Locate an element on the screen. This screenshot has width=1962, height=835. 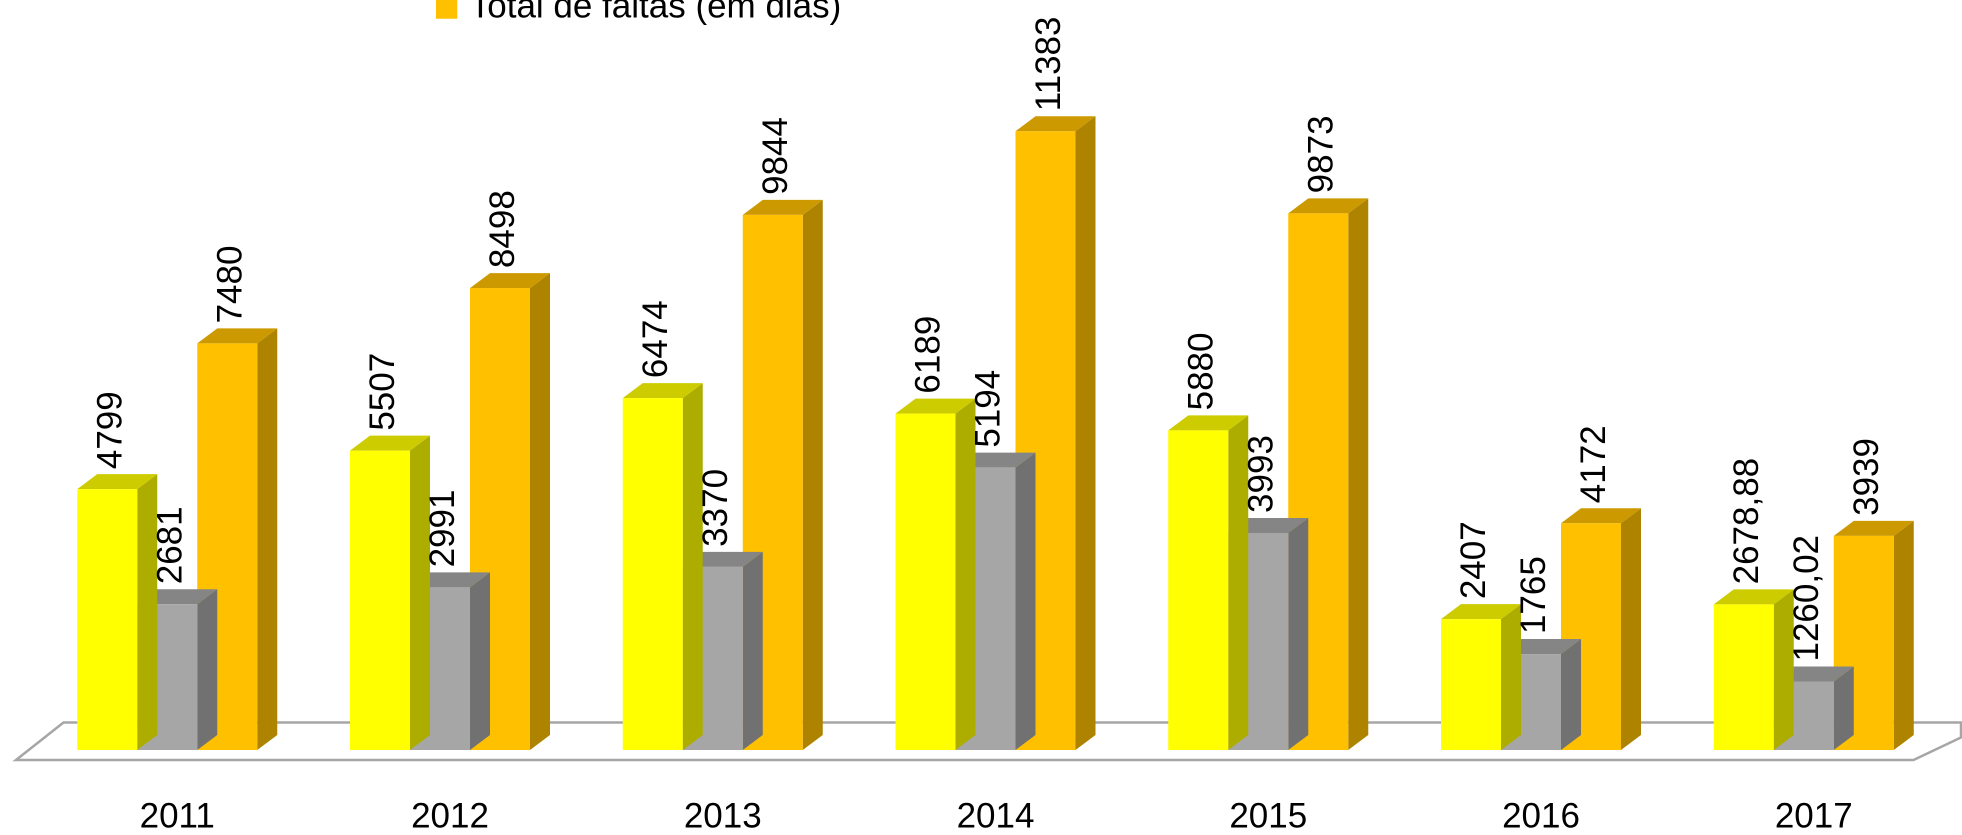
data-label: 6474 is located at coordinates (655, 339).